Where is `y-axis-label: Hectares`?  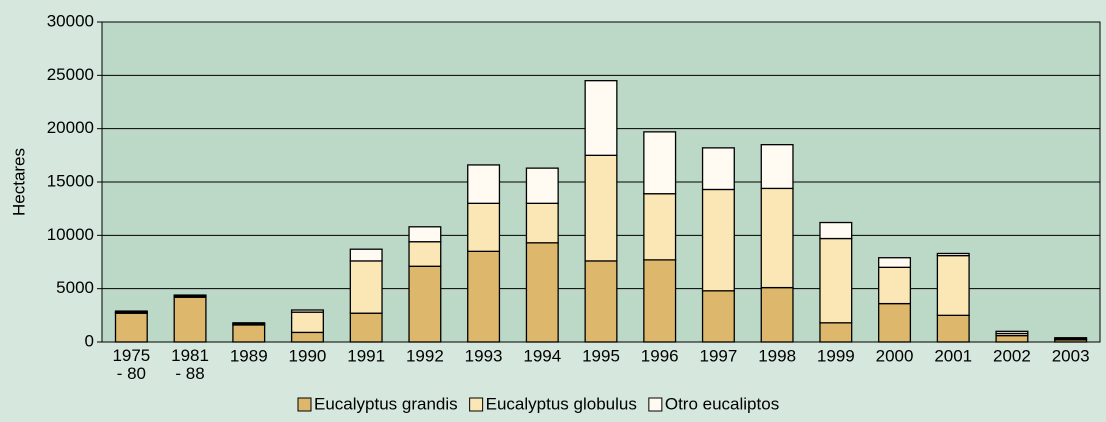
y-axis-label: Hectares is located at coordinates (18, 182).